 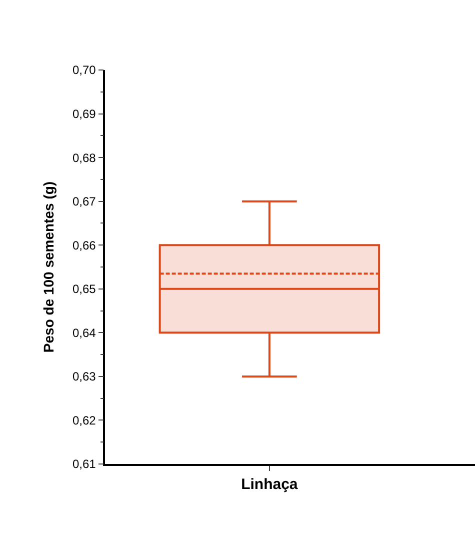 I want to click on y-tick-label: 0,61, so click(x=84, y=464).